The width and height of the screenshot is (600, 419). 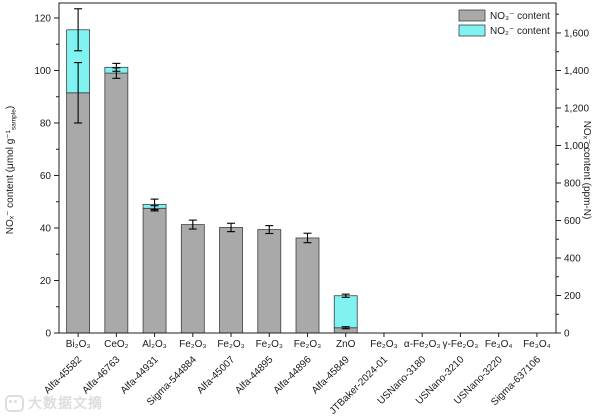 What do you see at coordinates (572, 258) in the screenshot?
I see `y-right-tick-label-2: 400` at bounding box center [572, 258].